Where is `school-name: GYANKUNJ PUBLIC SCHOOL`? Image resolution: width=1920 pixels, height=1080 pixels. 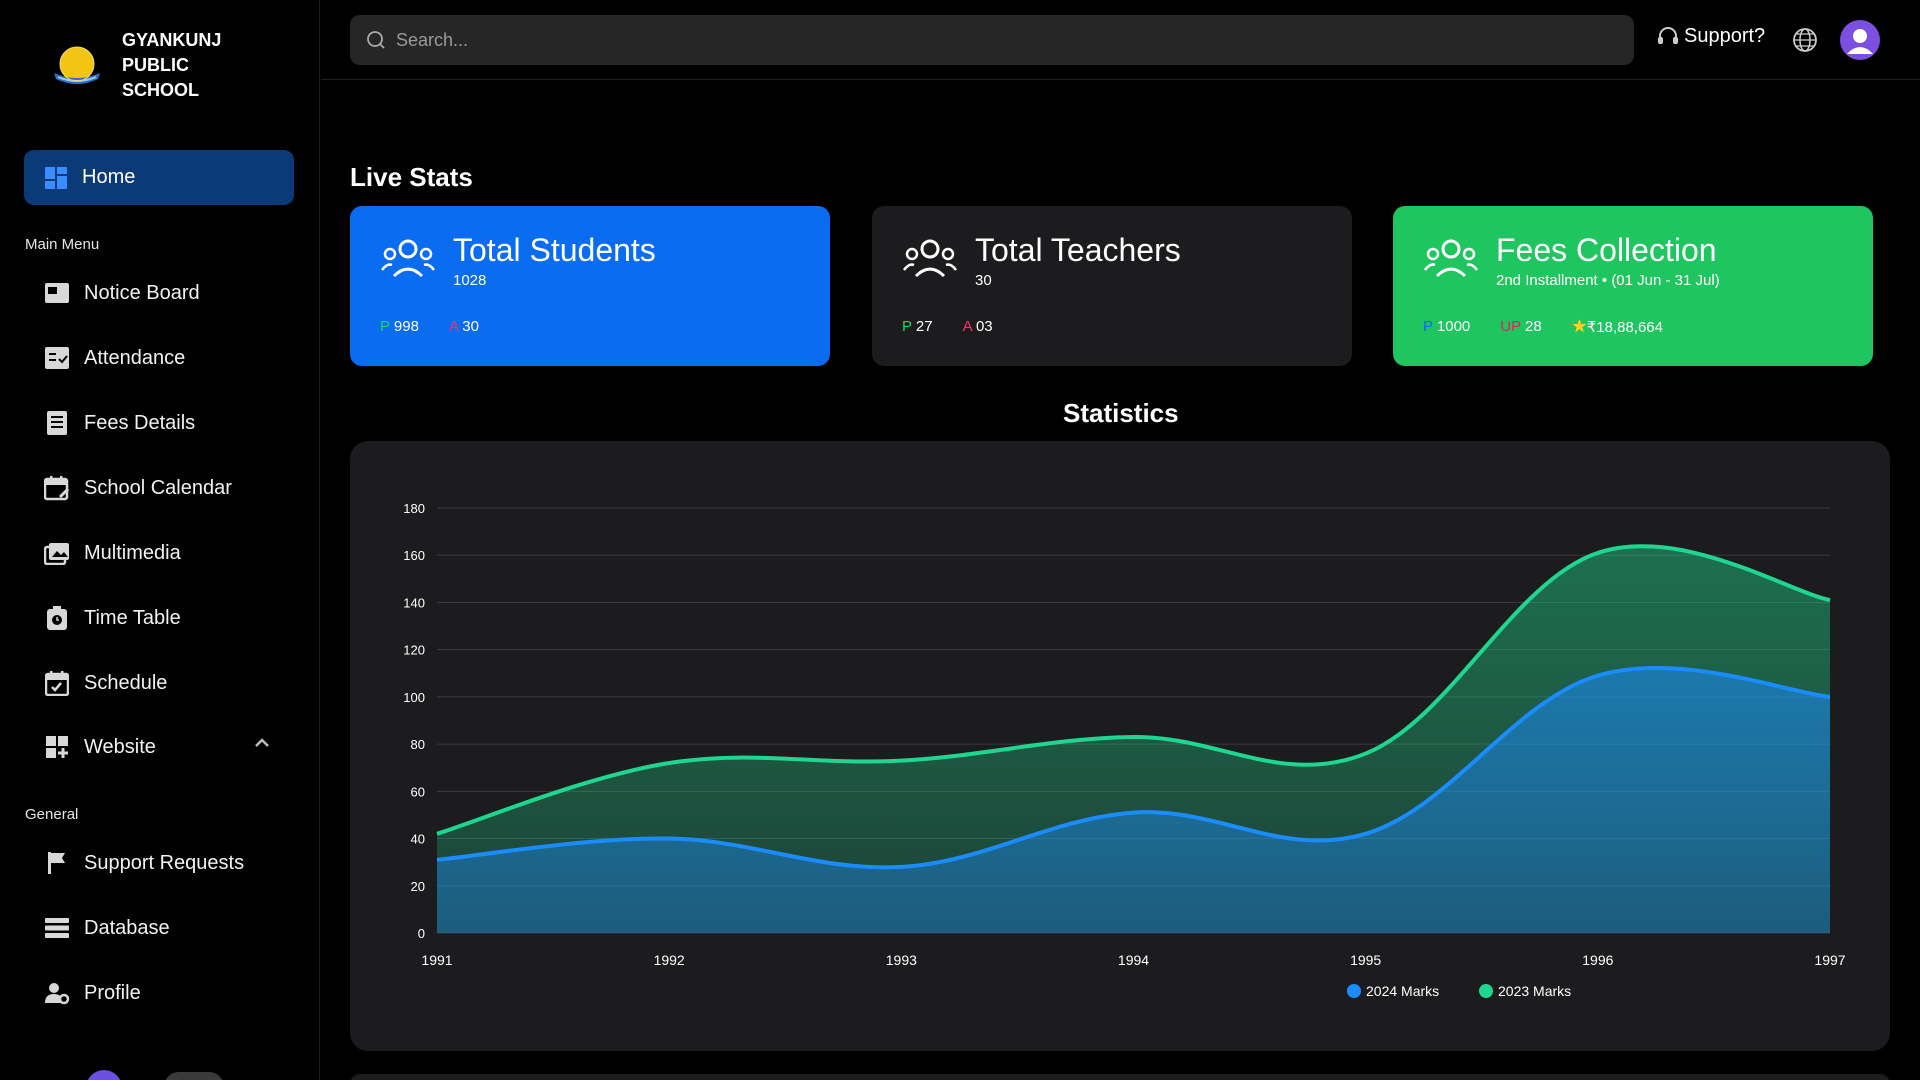
school-name: GYANKUNJ PUBLIC SCHOOL is located at coordinates (172, 65).